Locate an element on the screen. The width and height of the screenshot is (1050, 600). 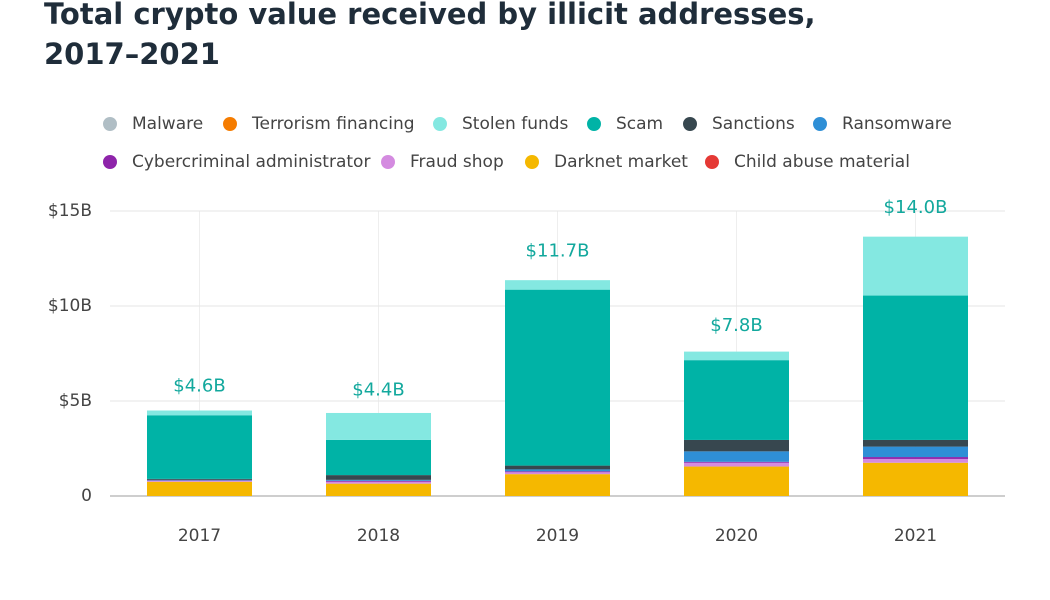
y-tick-label: $15B is located at coordinates (70, 211).